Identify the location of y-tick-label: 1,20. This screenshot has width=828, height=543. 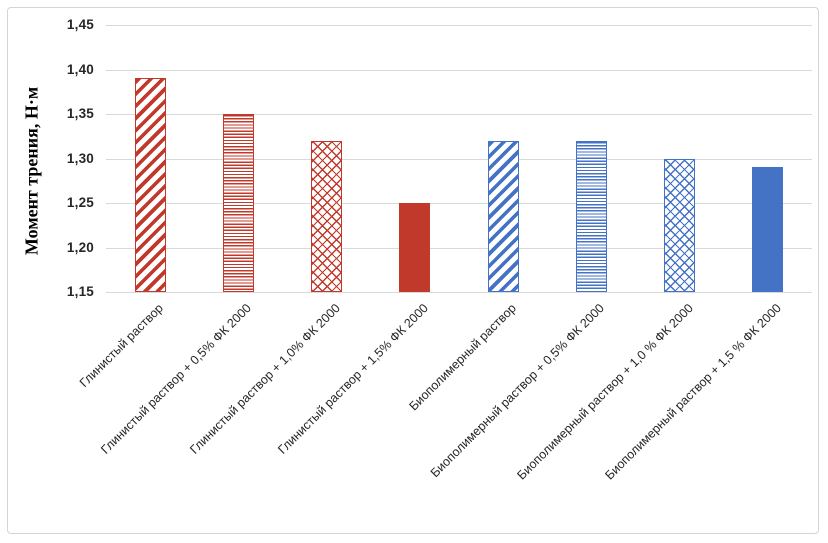
(80, 247).